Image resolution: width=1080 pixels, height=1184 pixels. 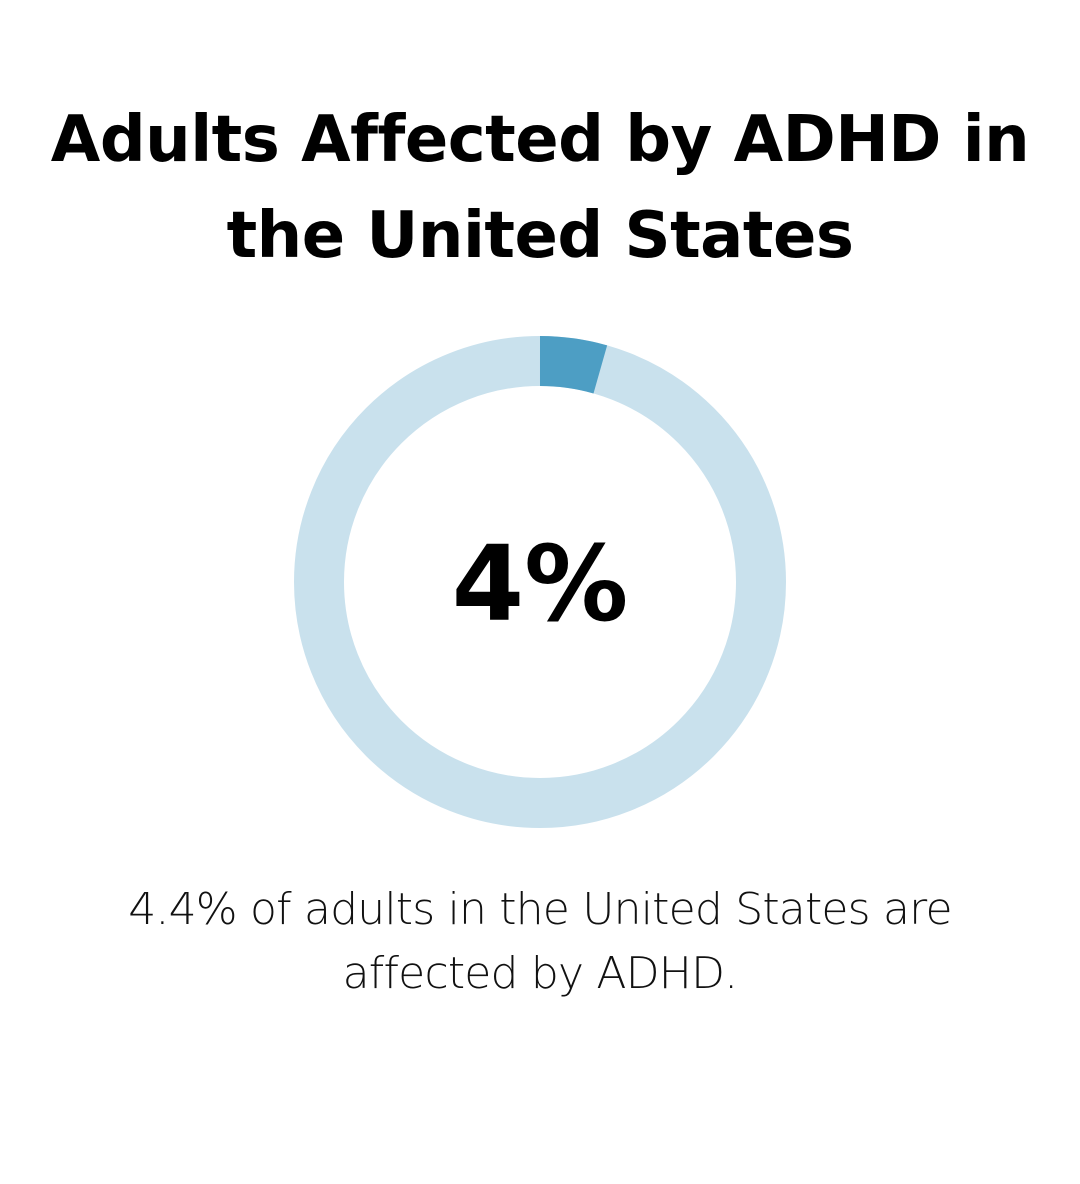 I want to click on donut-value-slice, so click(x=573, y=365).